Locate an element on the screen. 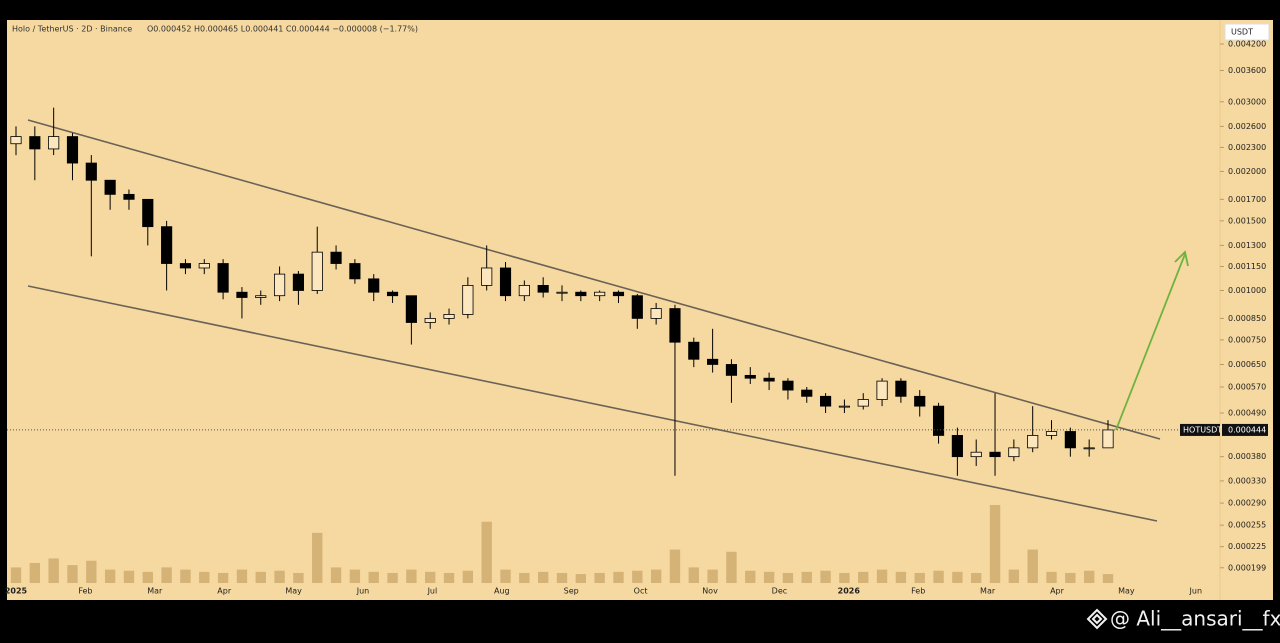  y-tick-label: 0.000650 is located at coordinates (1247, 364).